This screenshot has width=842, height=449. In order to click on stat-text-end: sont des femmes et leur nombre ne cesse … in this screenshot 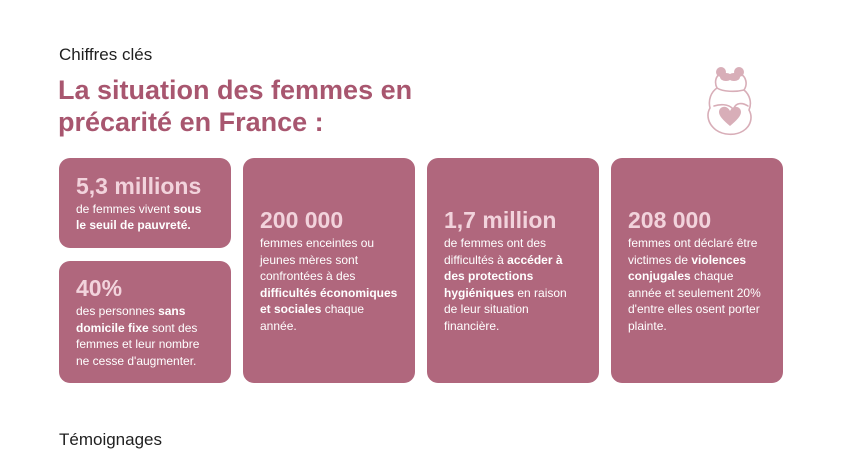, I will do `click(138, 344)`.